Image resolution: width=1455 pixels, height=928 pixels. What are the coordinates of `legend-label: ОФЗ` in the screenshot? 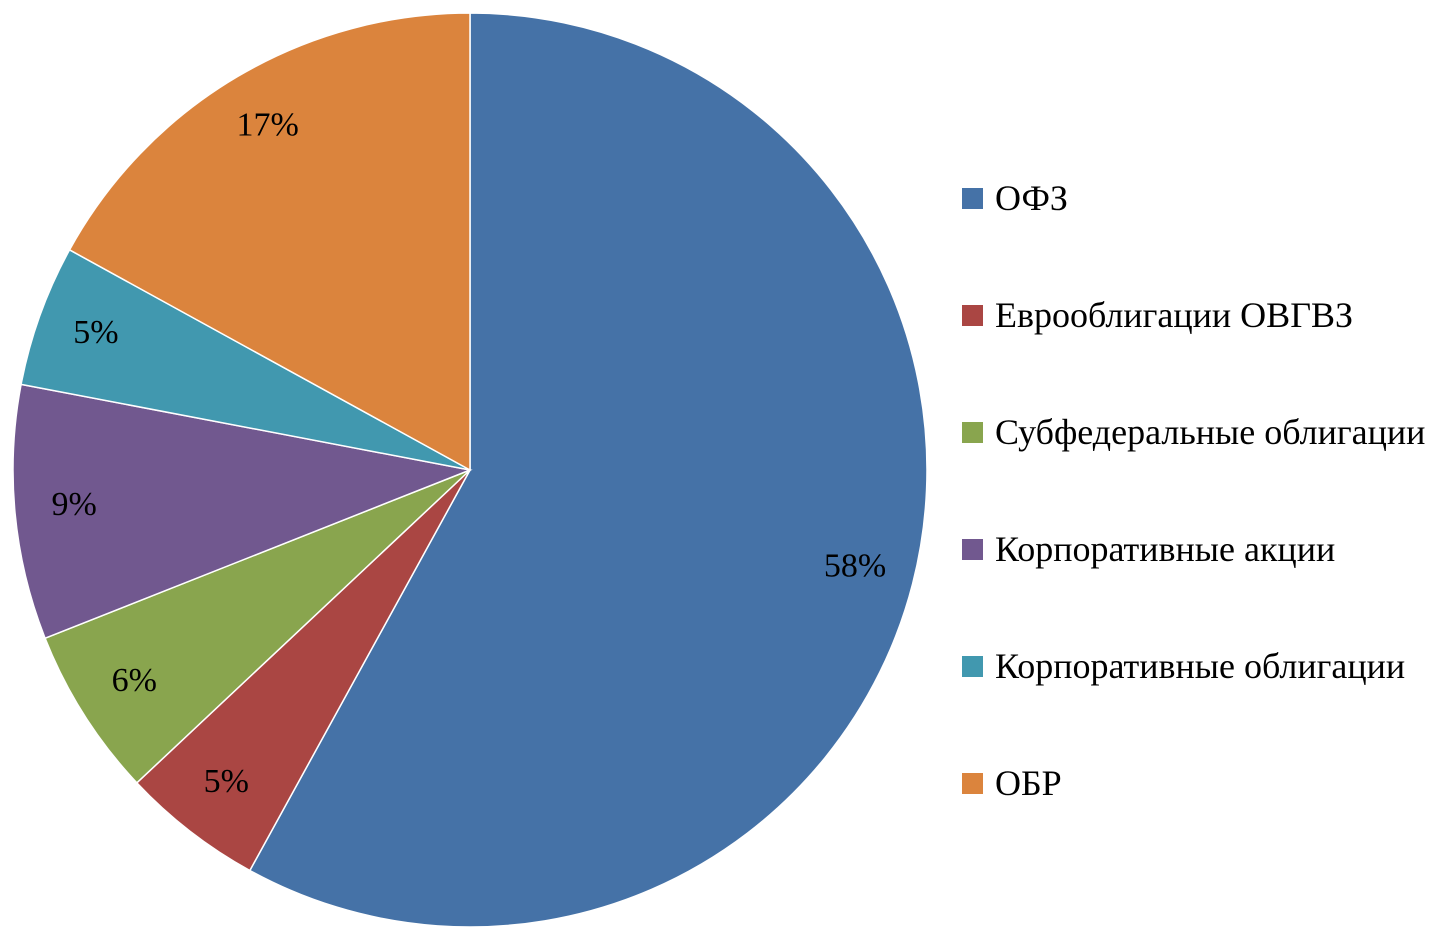 It's located at (1031, 198).